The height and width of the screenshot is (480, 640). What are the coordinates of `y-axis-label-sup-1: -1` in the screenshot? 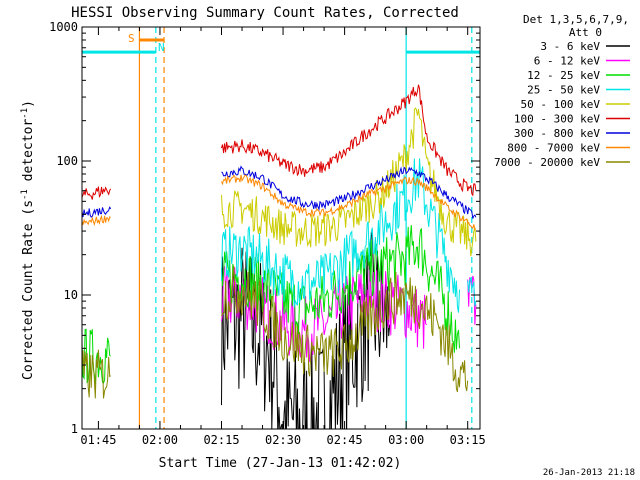 It's located at (25, 194).